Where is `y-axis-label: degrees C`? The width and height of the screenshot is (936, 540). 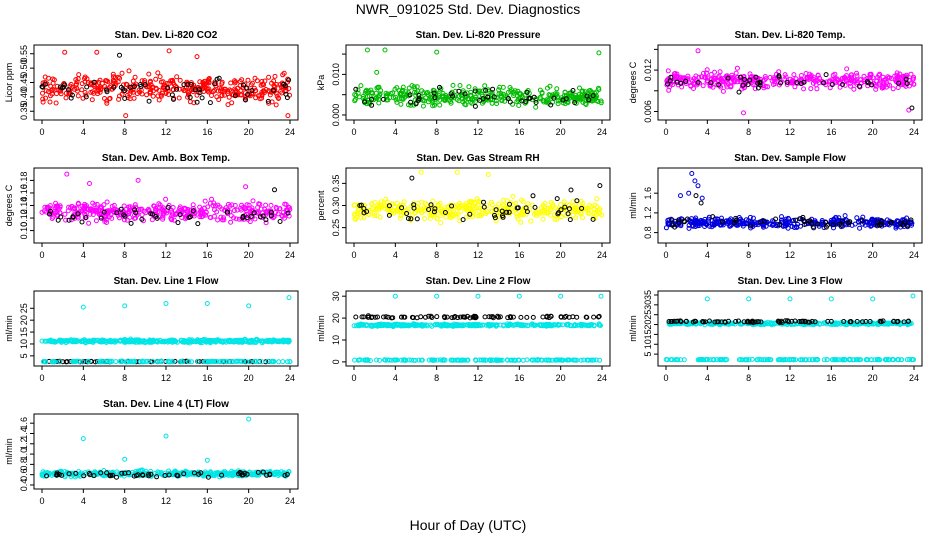 y-axis-label: degrees C is located at coordinates (633, 82).